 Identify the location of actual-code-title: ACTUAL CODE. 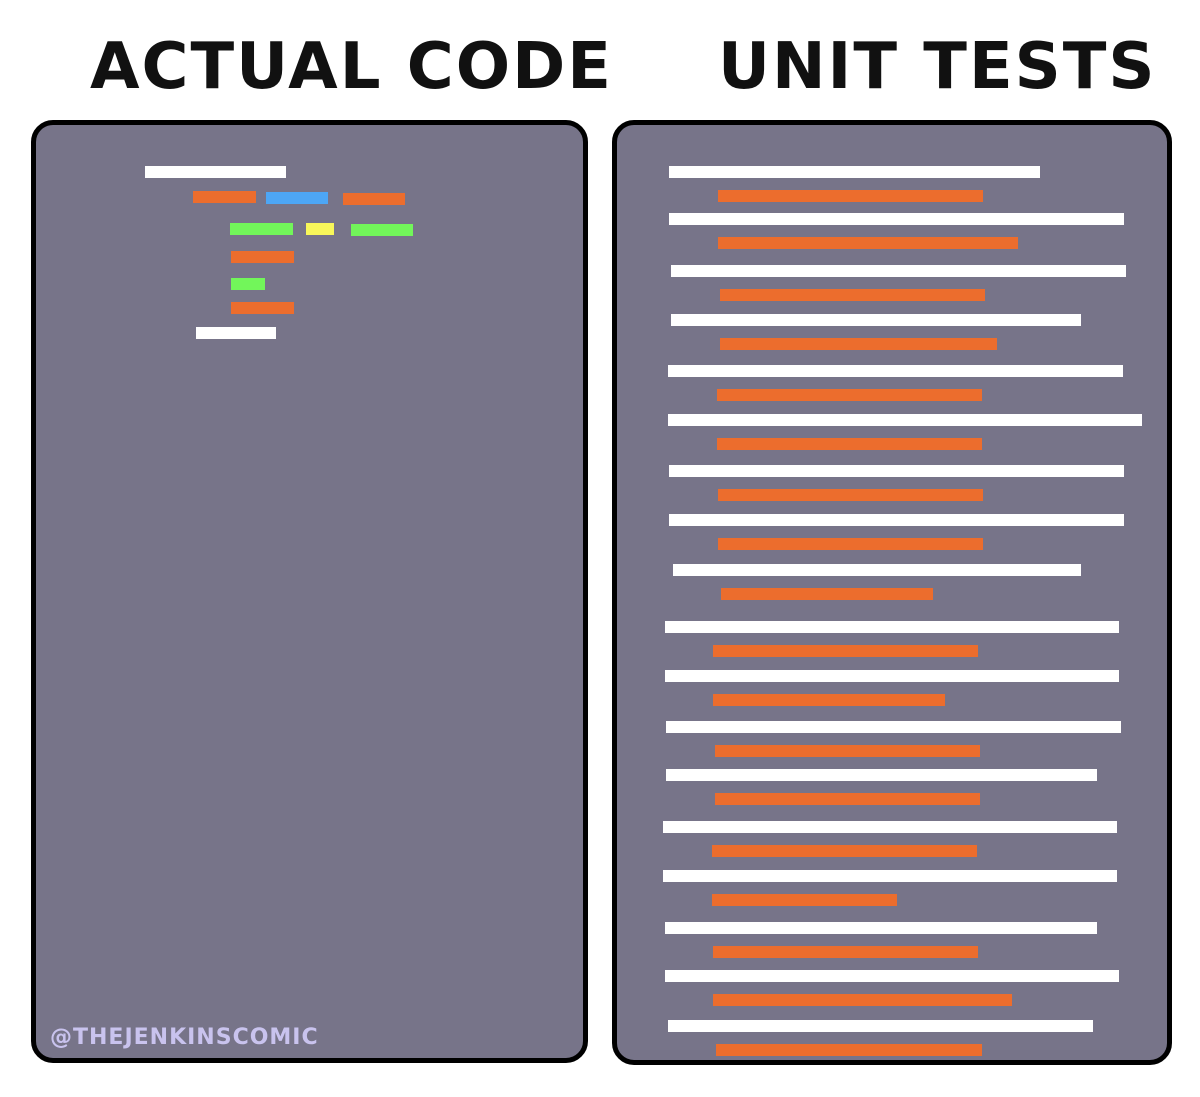
(351, 67).